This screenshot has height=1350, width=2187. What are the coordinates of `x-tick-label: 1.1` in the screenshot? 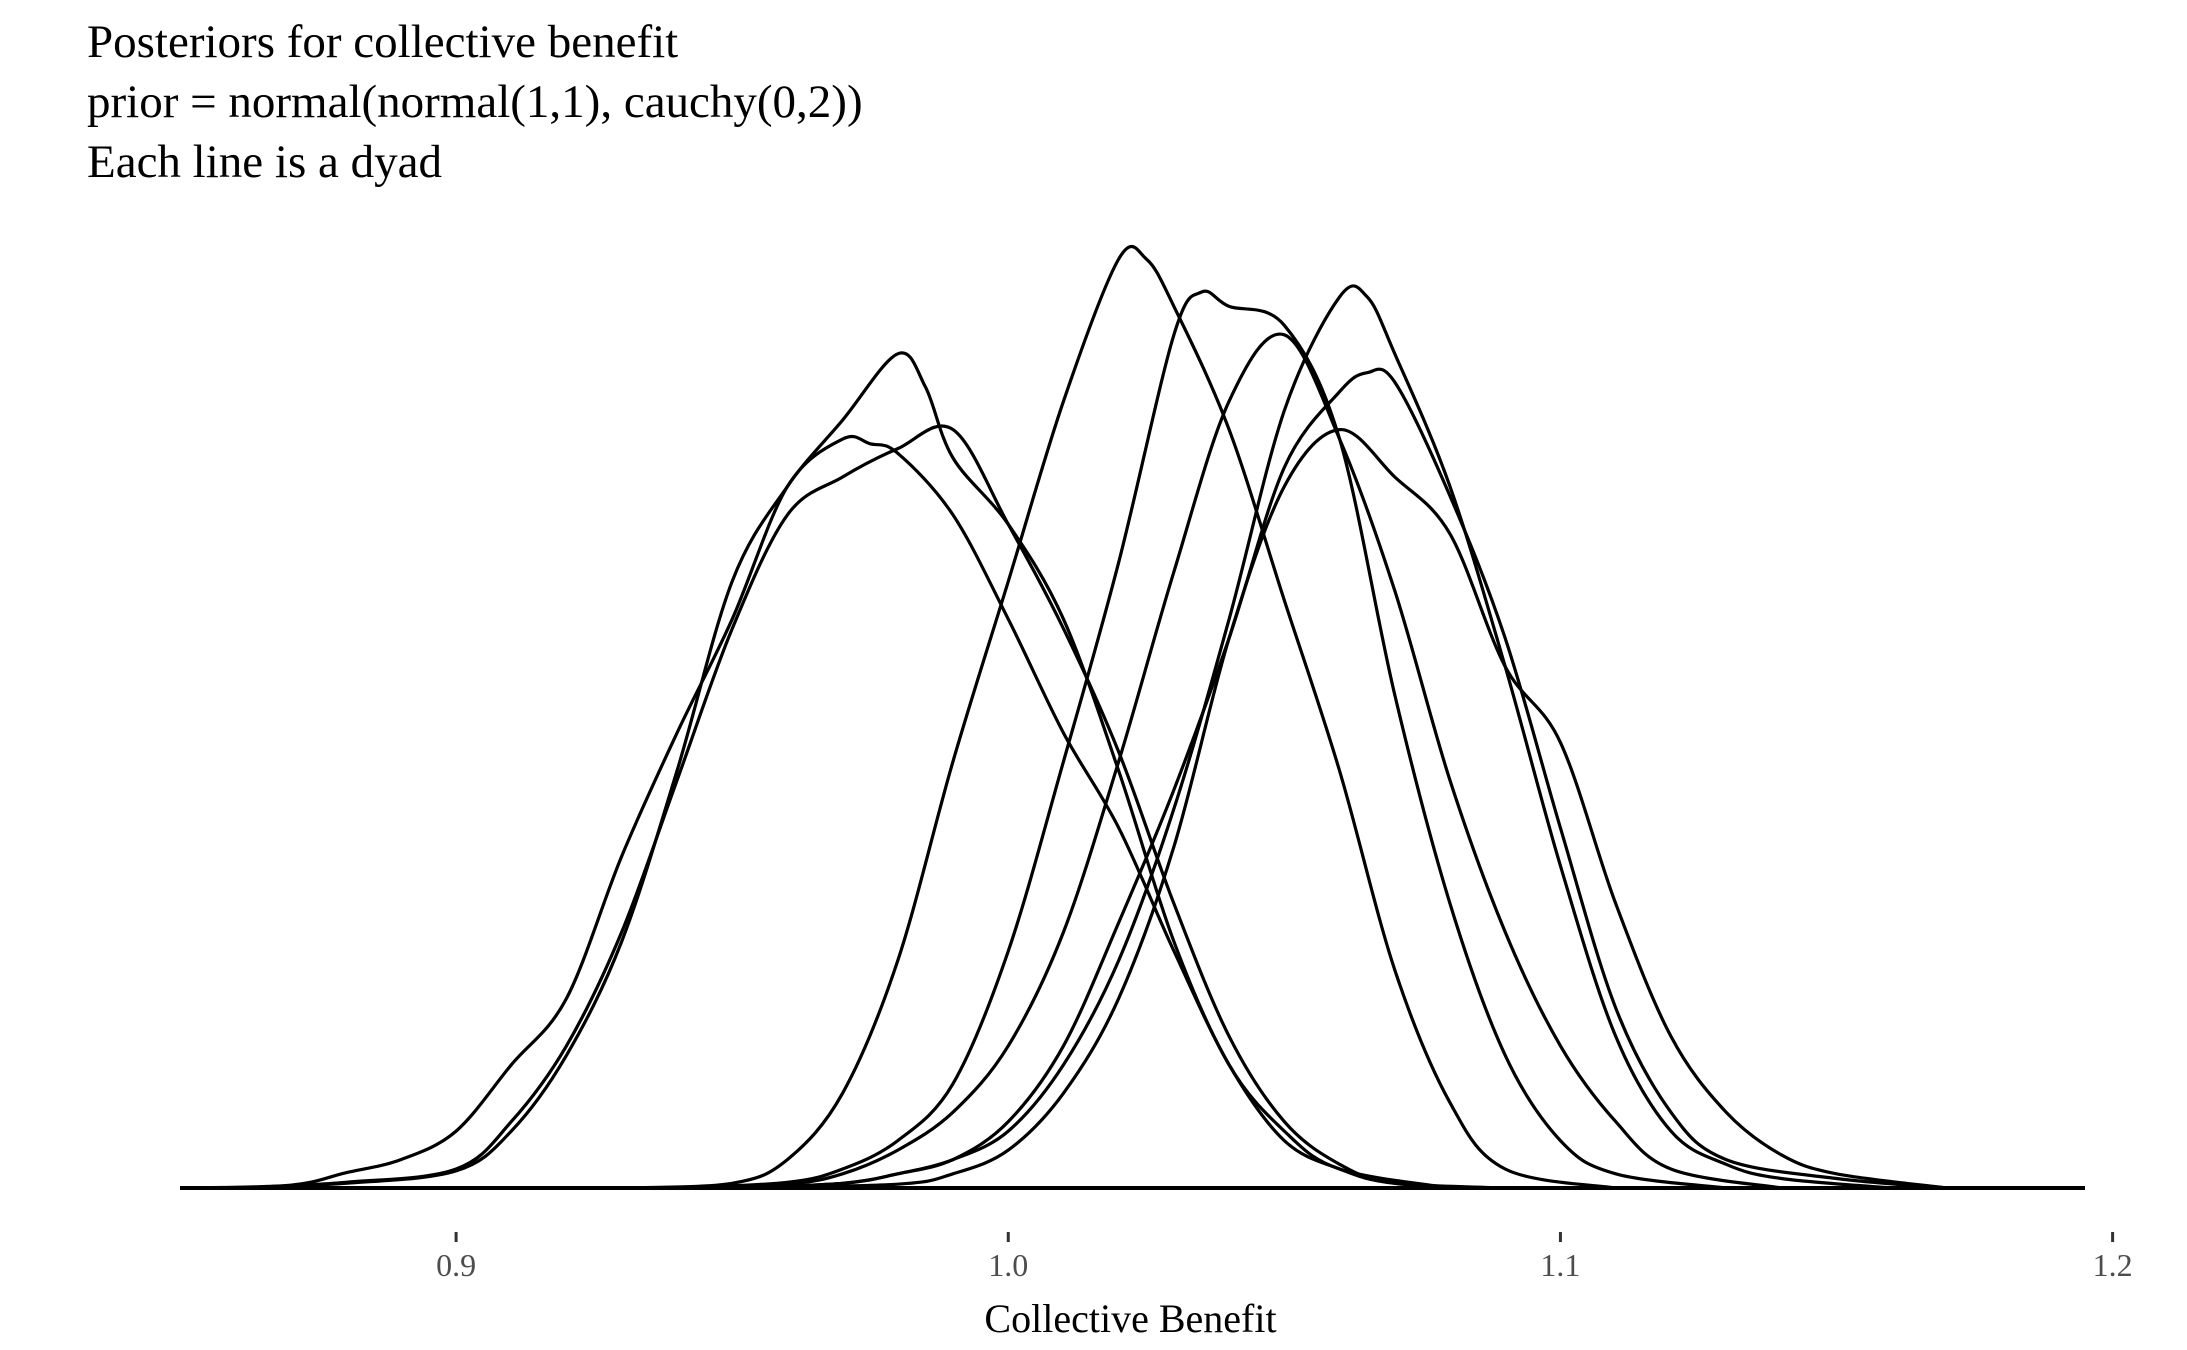 It's located at (1560, 1265).